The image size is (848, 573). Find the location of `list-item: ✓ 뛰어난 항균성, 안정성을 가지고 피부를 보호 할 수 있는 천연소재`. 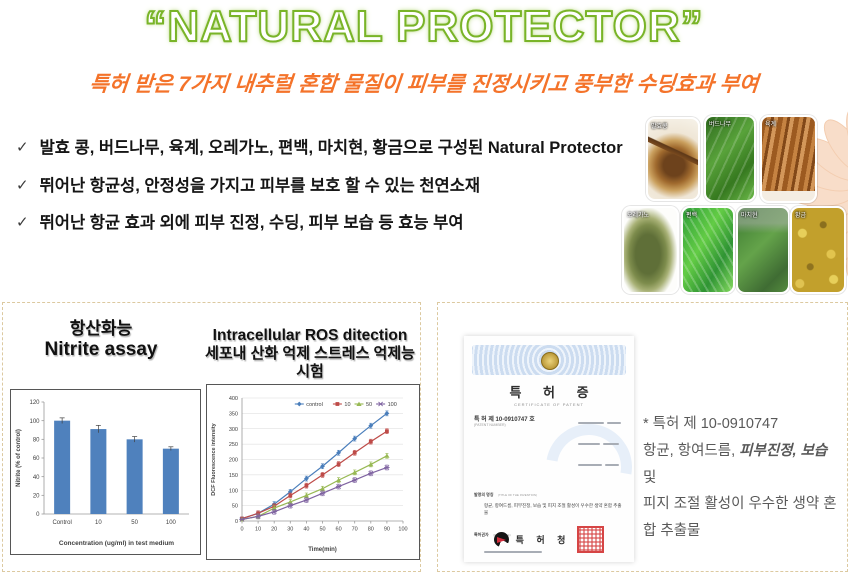

list-item: ✓ 뛰어난 항균성, 안정성을 가지고 피부를 보호 할 수 있는 천연소재 is located at coordinates (331, 186).